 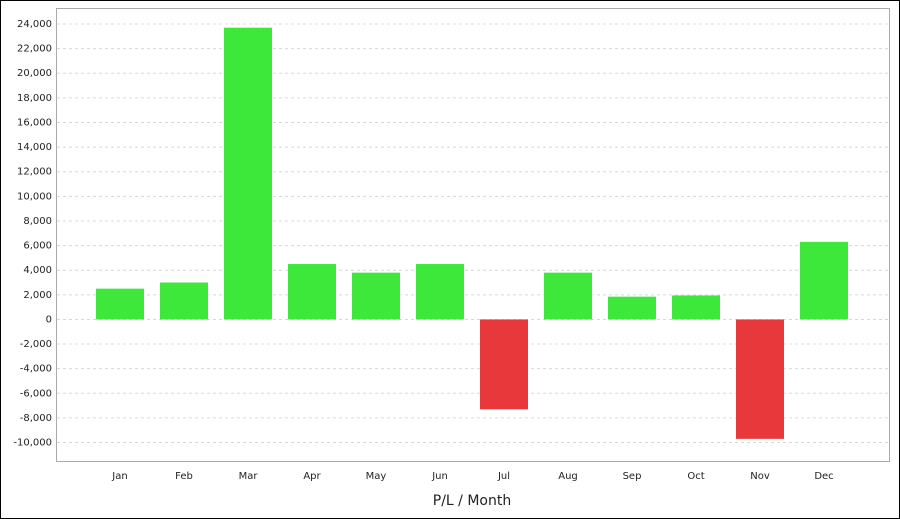 What do you see at coordinates (37, 295) in the screenshot?
I see `y-tick-label: 2,000` at bounding box center [37, 295].